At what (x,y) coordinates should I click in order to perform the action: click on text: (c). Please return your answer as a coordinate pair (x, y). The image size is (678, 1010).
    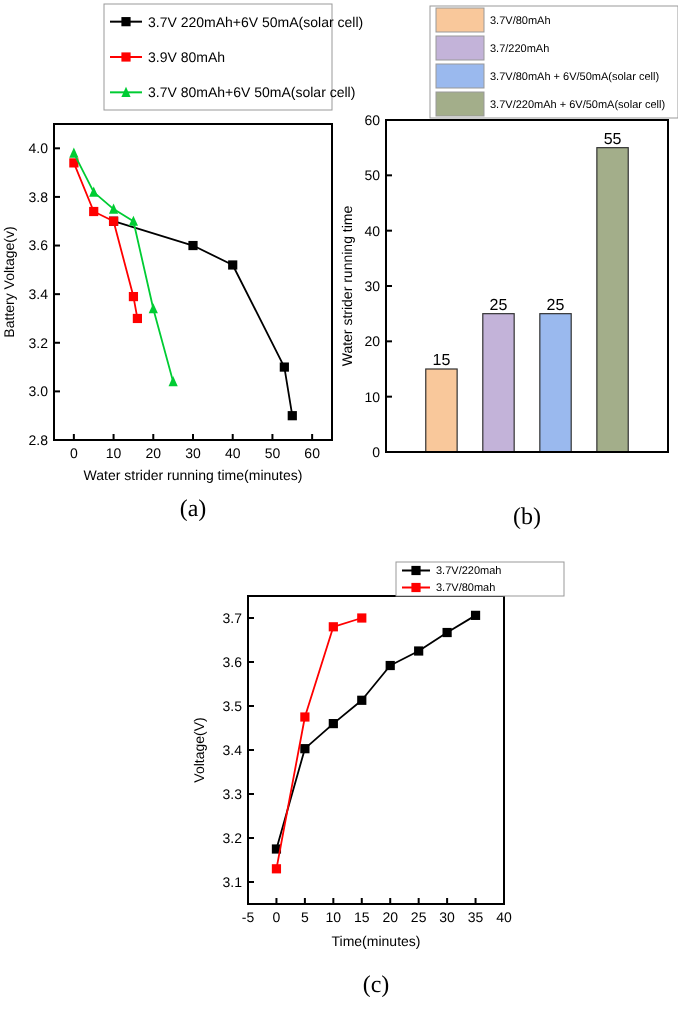
    Looking at the image, I should click on (376, 984).